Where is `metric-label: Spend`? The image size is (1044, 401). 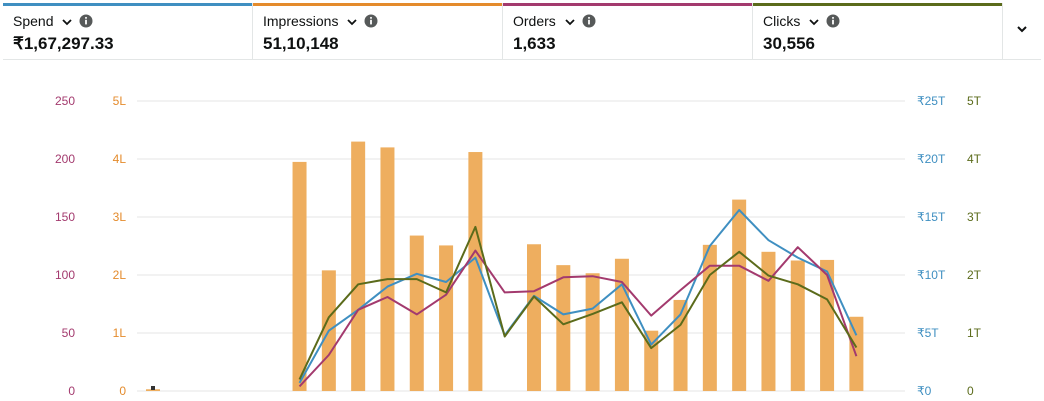
metric-label: Spend is located at coordinates (33, 21).